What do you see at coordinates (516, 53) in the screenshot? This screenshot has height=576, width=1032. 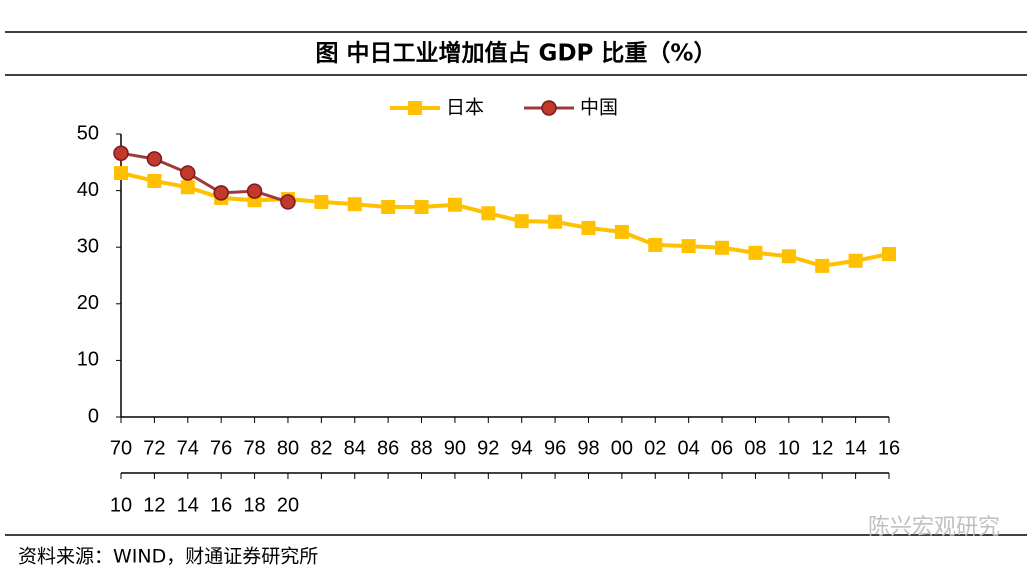 I see `chart-title: 图 中日工业增加值占 GDP 比重（%）` at bounding box center [516, 53].